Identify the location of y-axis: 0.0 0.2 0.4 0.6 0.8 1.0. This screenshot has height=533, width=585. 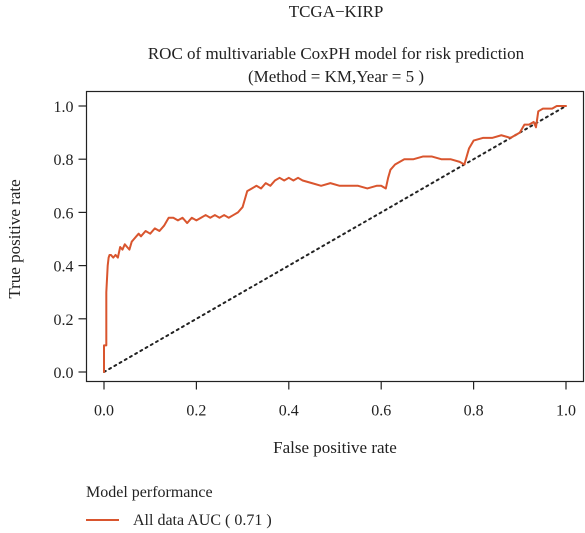
(70, 240).